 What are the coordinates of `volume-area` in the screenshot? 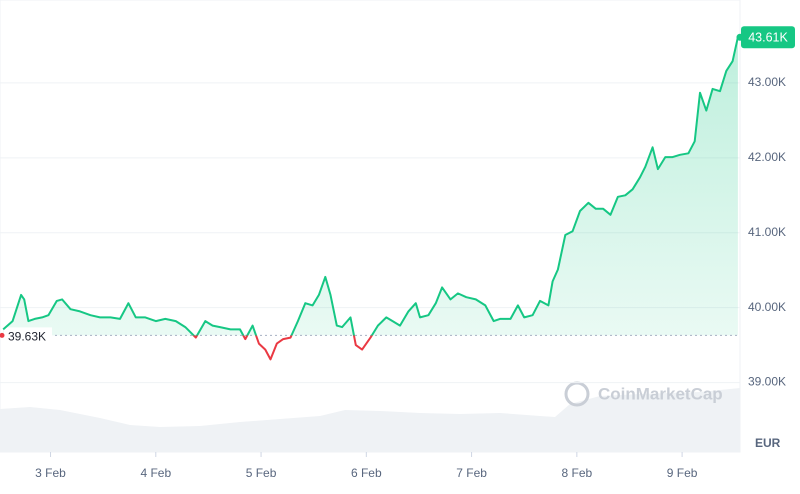 It's located at (370, 420).